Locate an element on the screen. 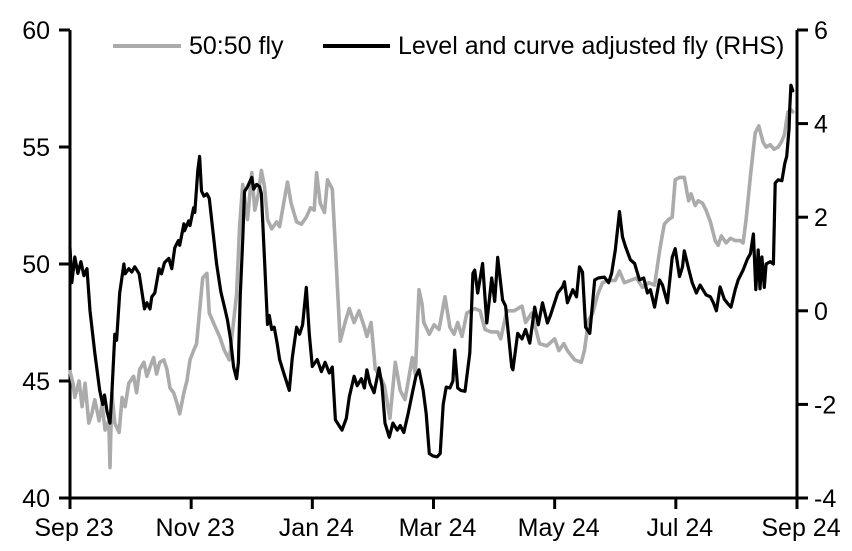 The width and height of the screenshot is (852, 551). right-axis-tick-label: 6 is located at coordinates (821, 31).